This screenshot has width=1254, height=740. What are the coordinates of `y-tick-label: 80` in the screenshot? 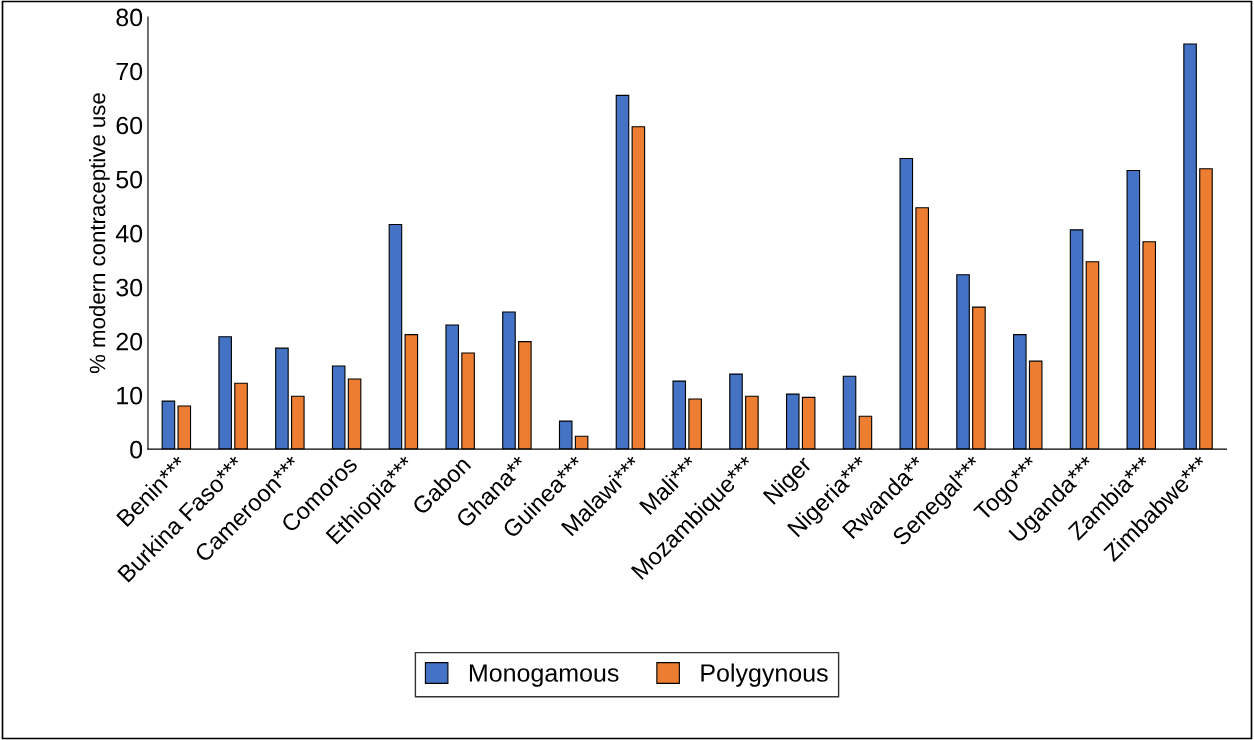 It's located at (129, 17).